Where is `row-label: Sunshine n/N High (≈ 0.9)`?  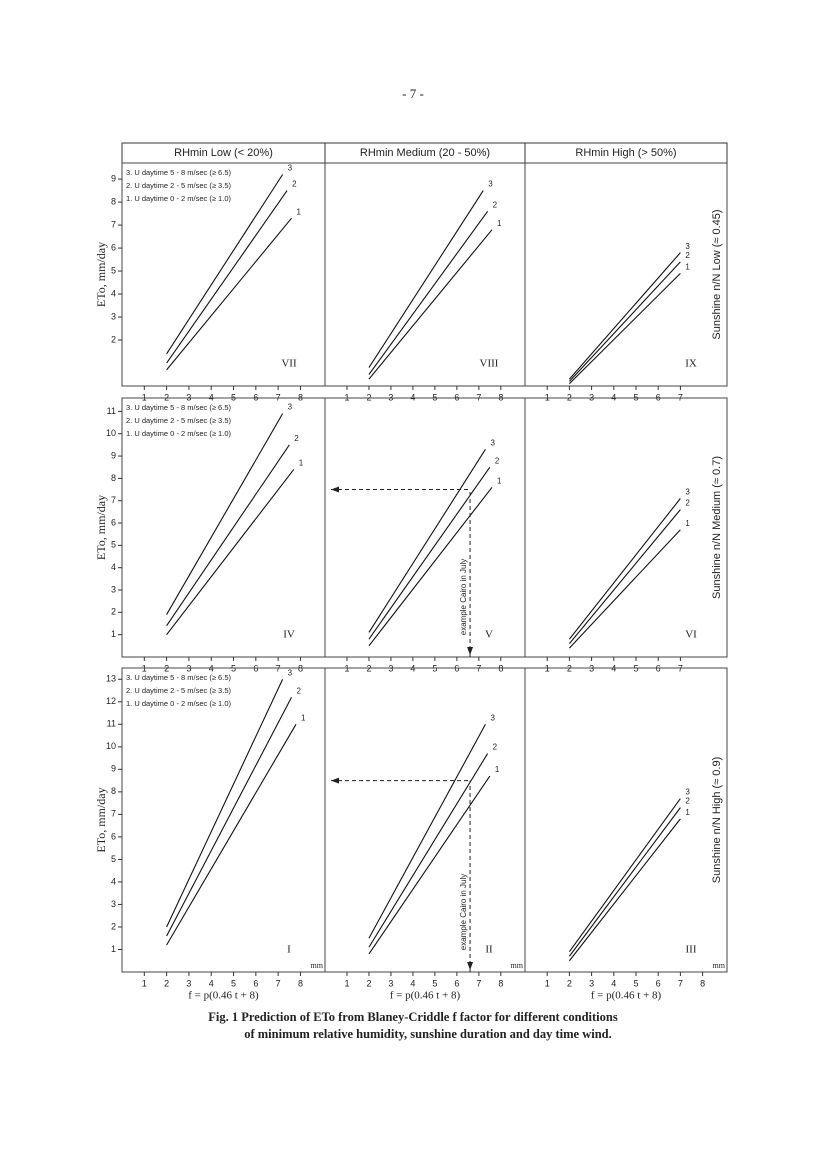 row-label: Sunshine n/N High (≈ 0.9) is located at coordinates (717, 820).